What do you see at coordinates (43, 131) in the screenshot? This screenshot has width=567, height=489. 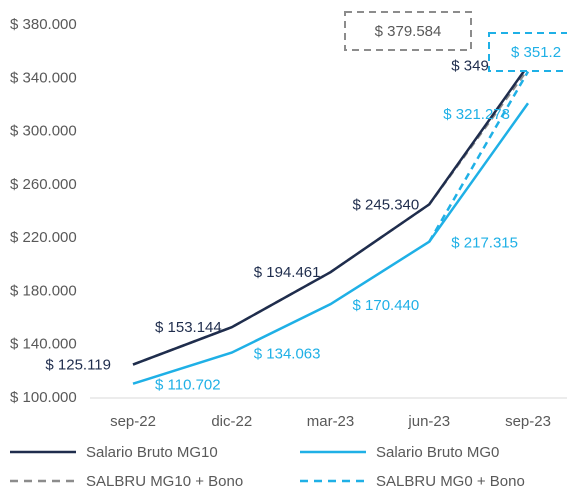 I see `y-tick-label: $ 300.000` at bounding box center [43, 131].